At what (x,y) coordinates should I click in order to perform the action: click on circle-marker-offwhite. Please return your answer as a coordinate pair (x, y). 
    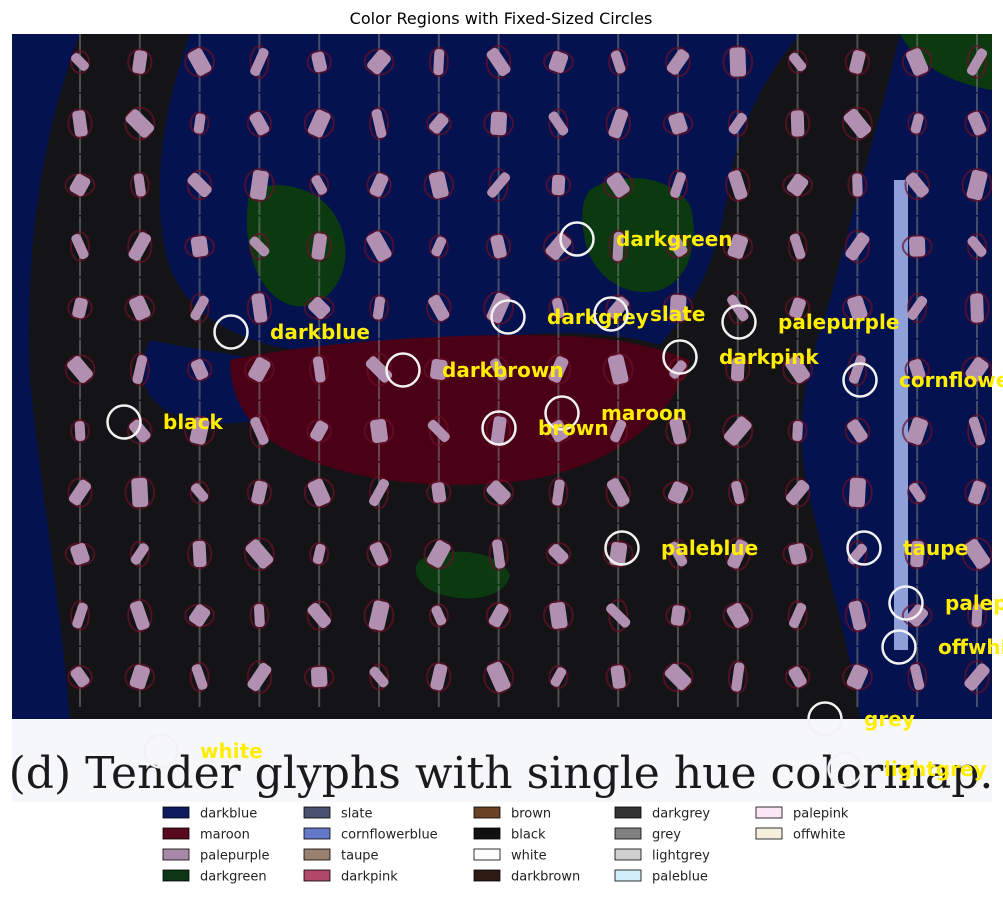
    Looking at the image, I should click on (899, 647).